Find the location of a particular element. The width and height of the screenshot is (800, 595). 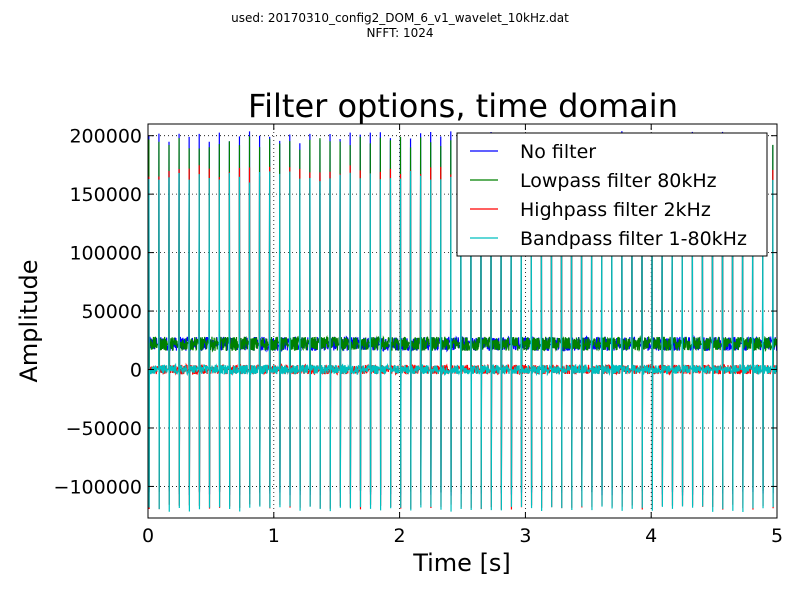

y-tick-label: 50000 is located at coordinates (112, 312).